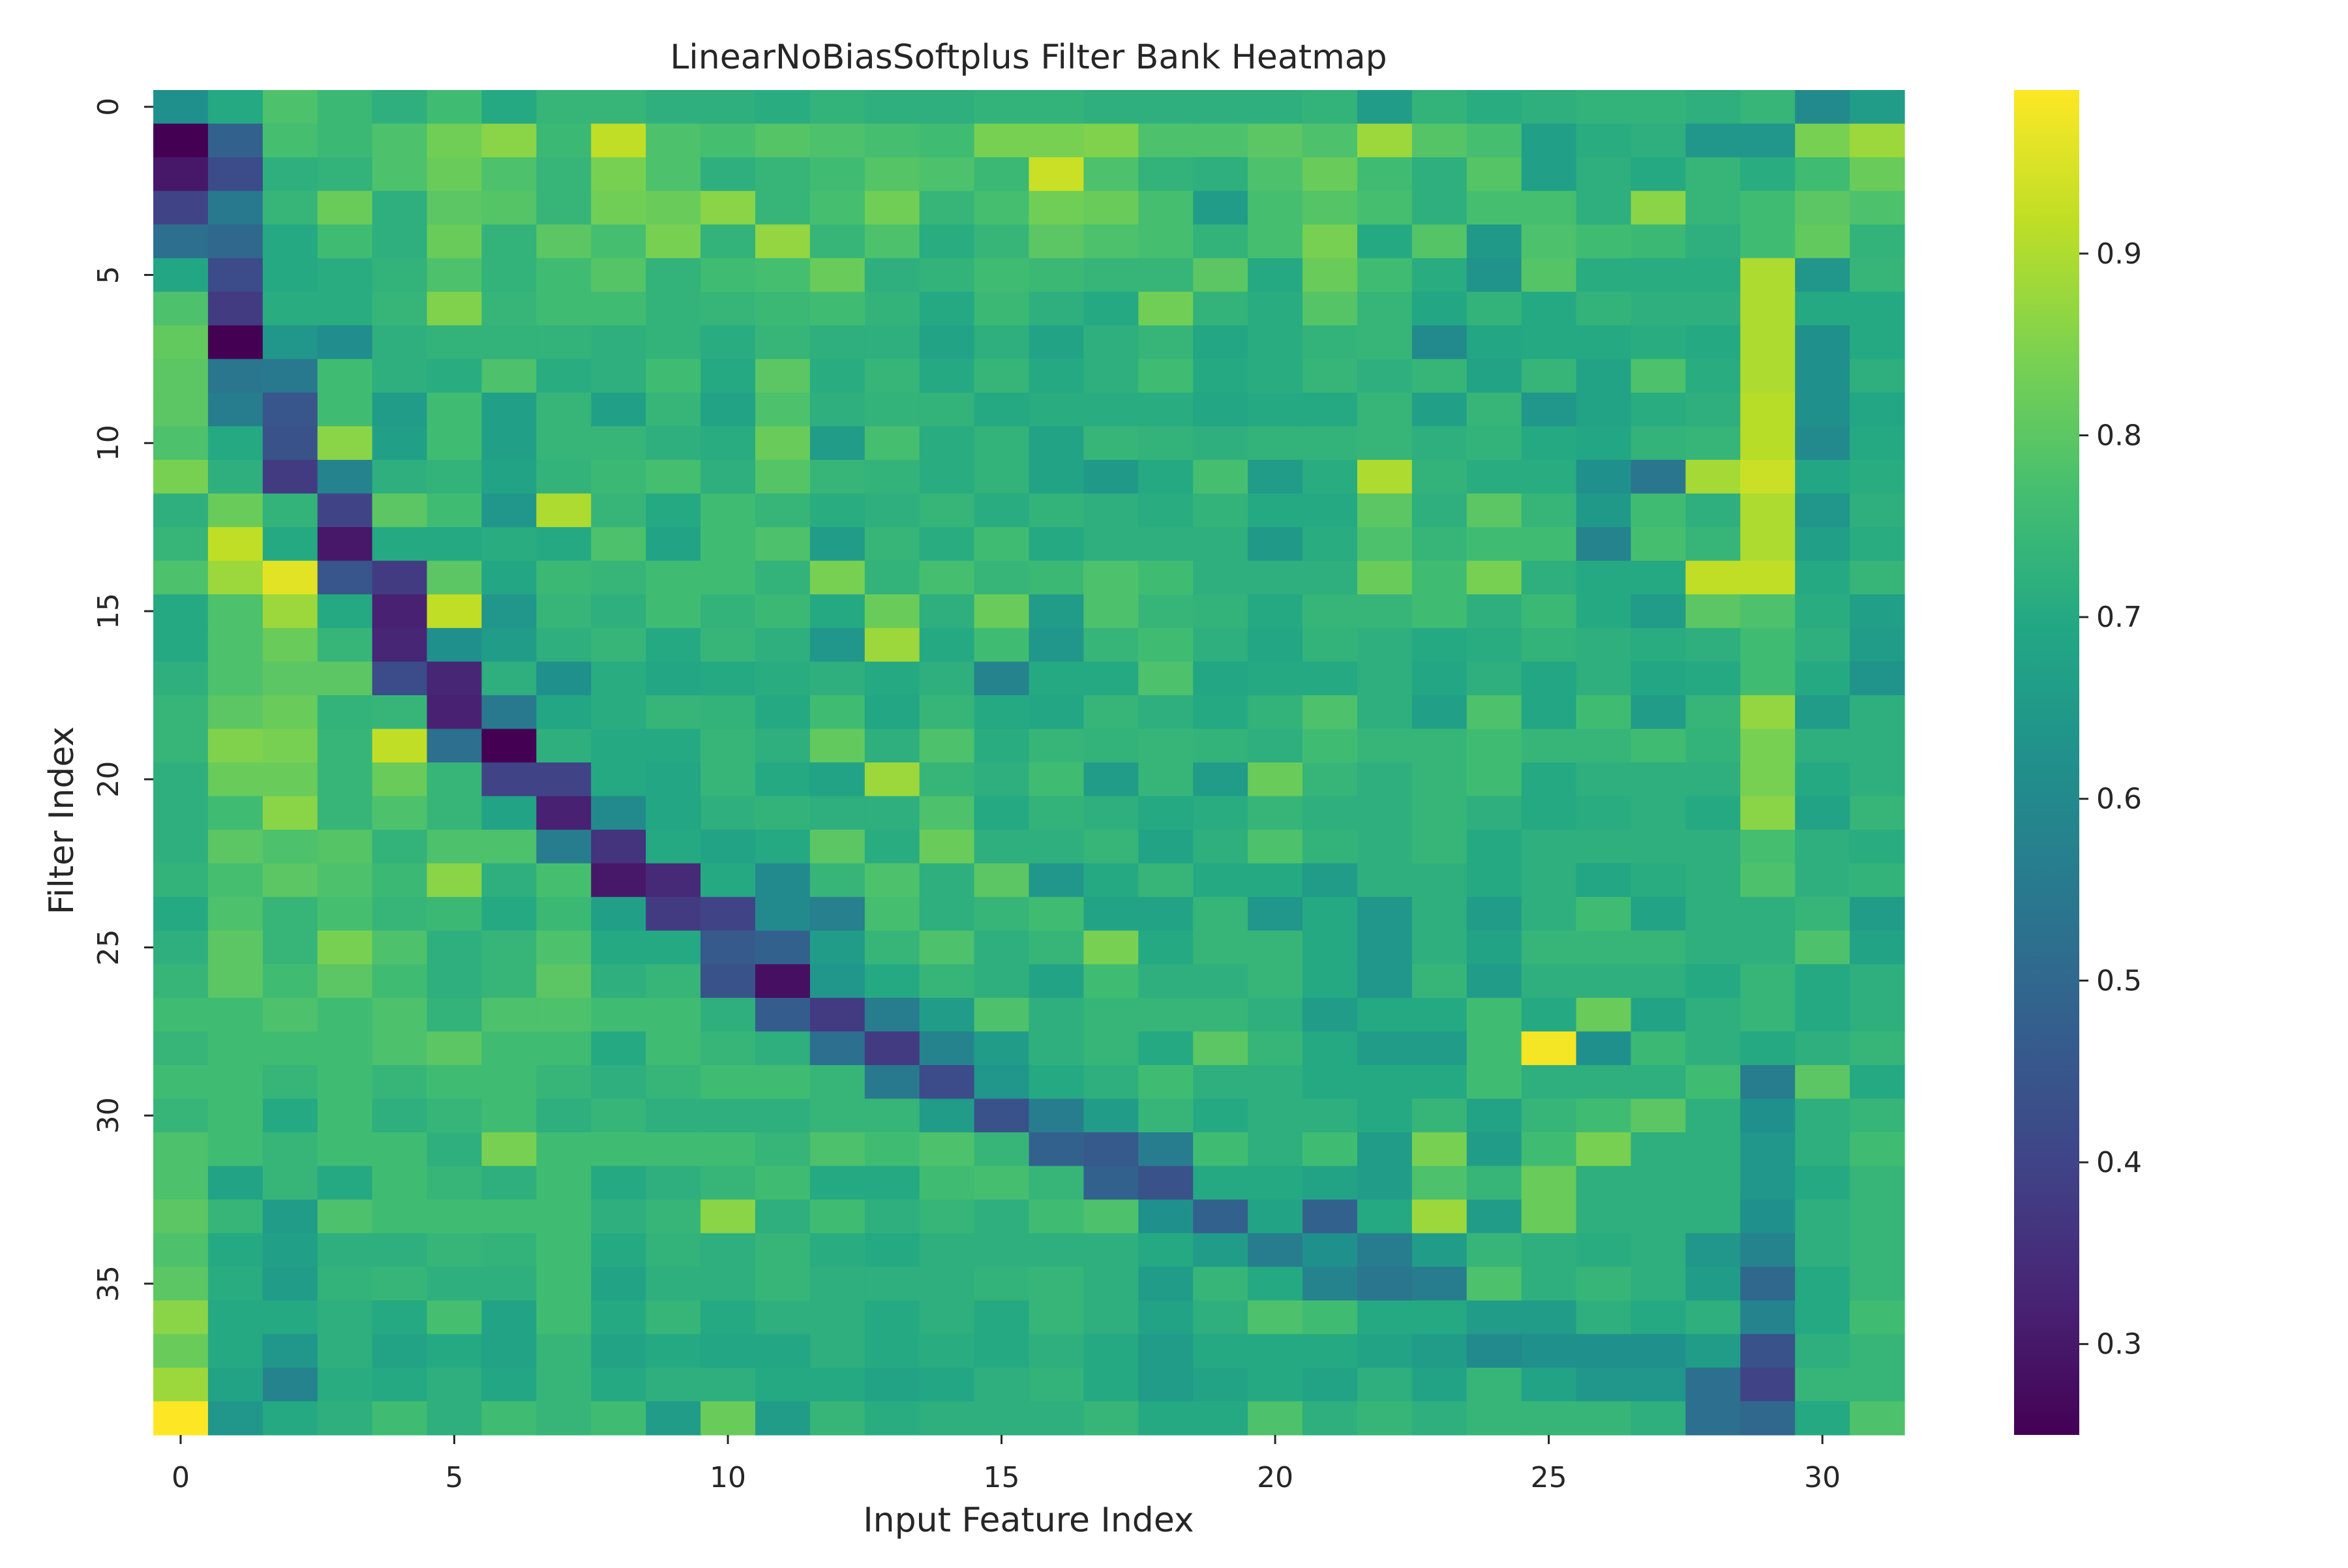 The image size is (2348, 1568). What do you see at coordinates (2119, 1344) in the screenshot?
I see `colorbar-tick-label: 0.3` at bounding box center [2119, 1344].